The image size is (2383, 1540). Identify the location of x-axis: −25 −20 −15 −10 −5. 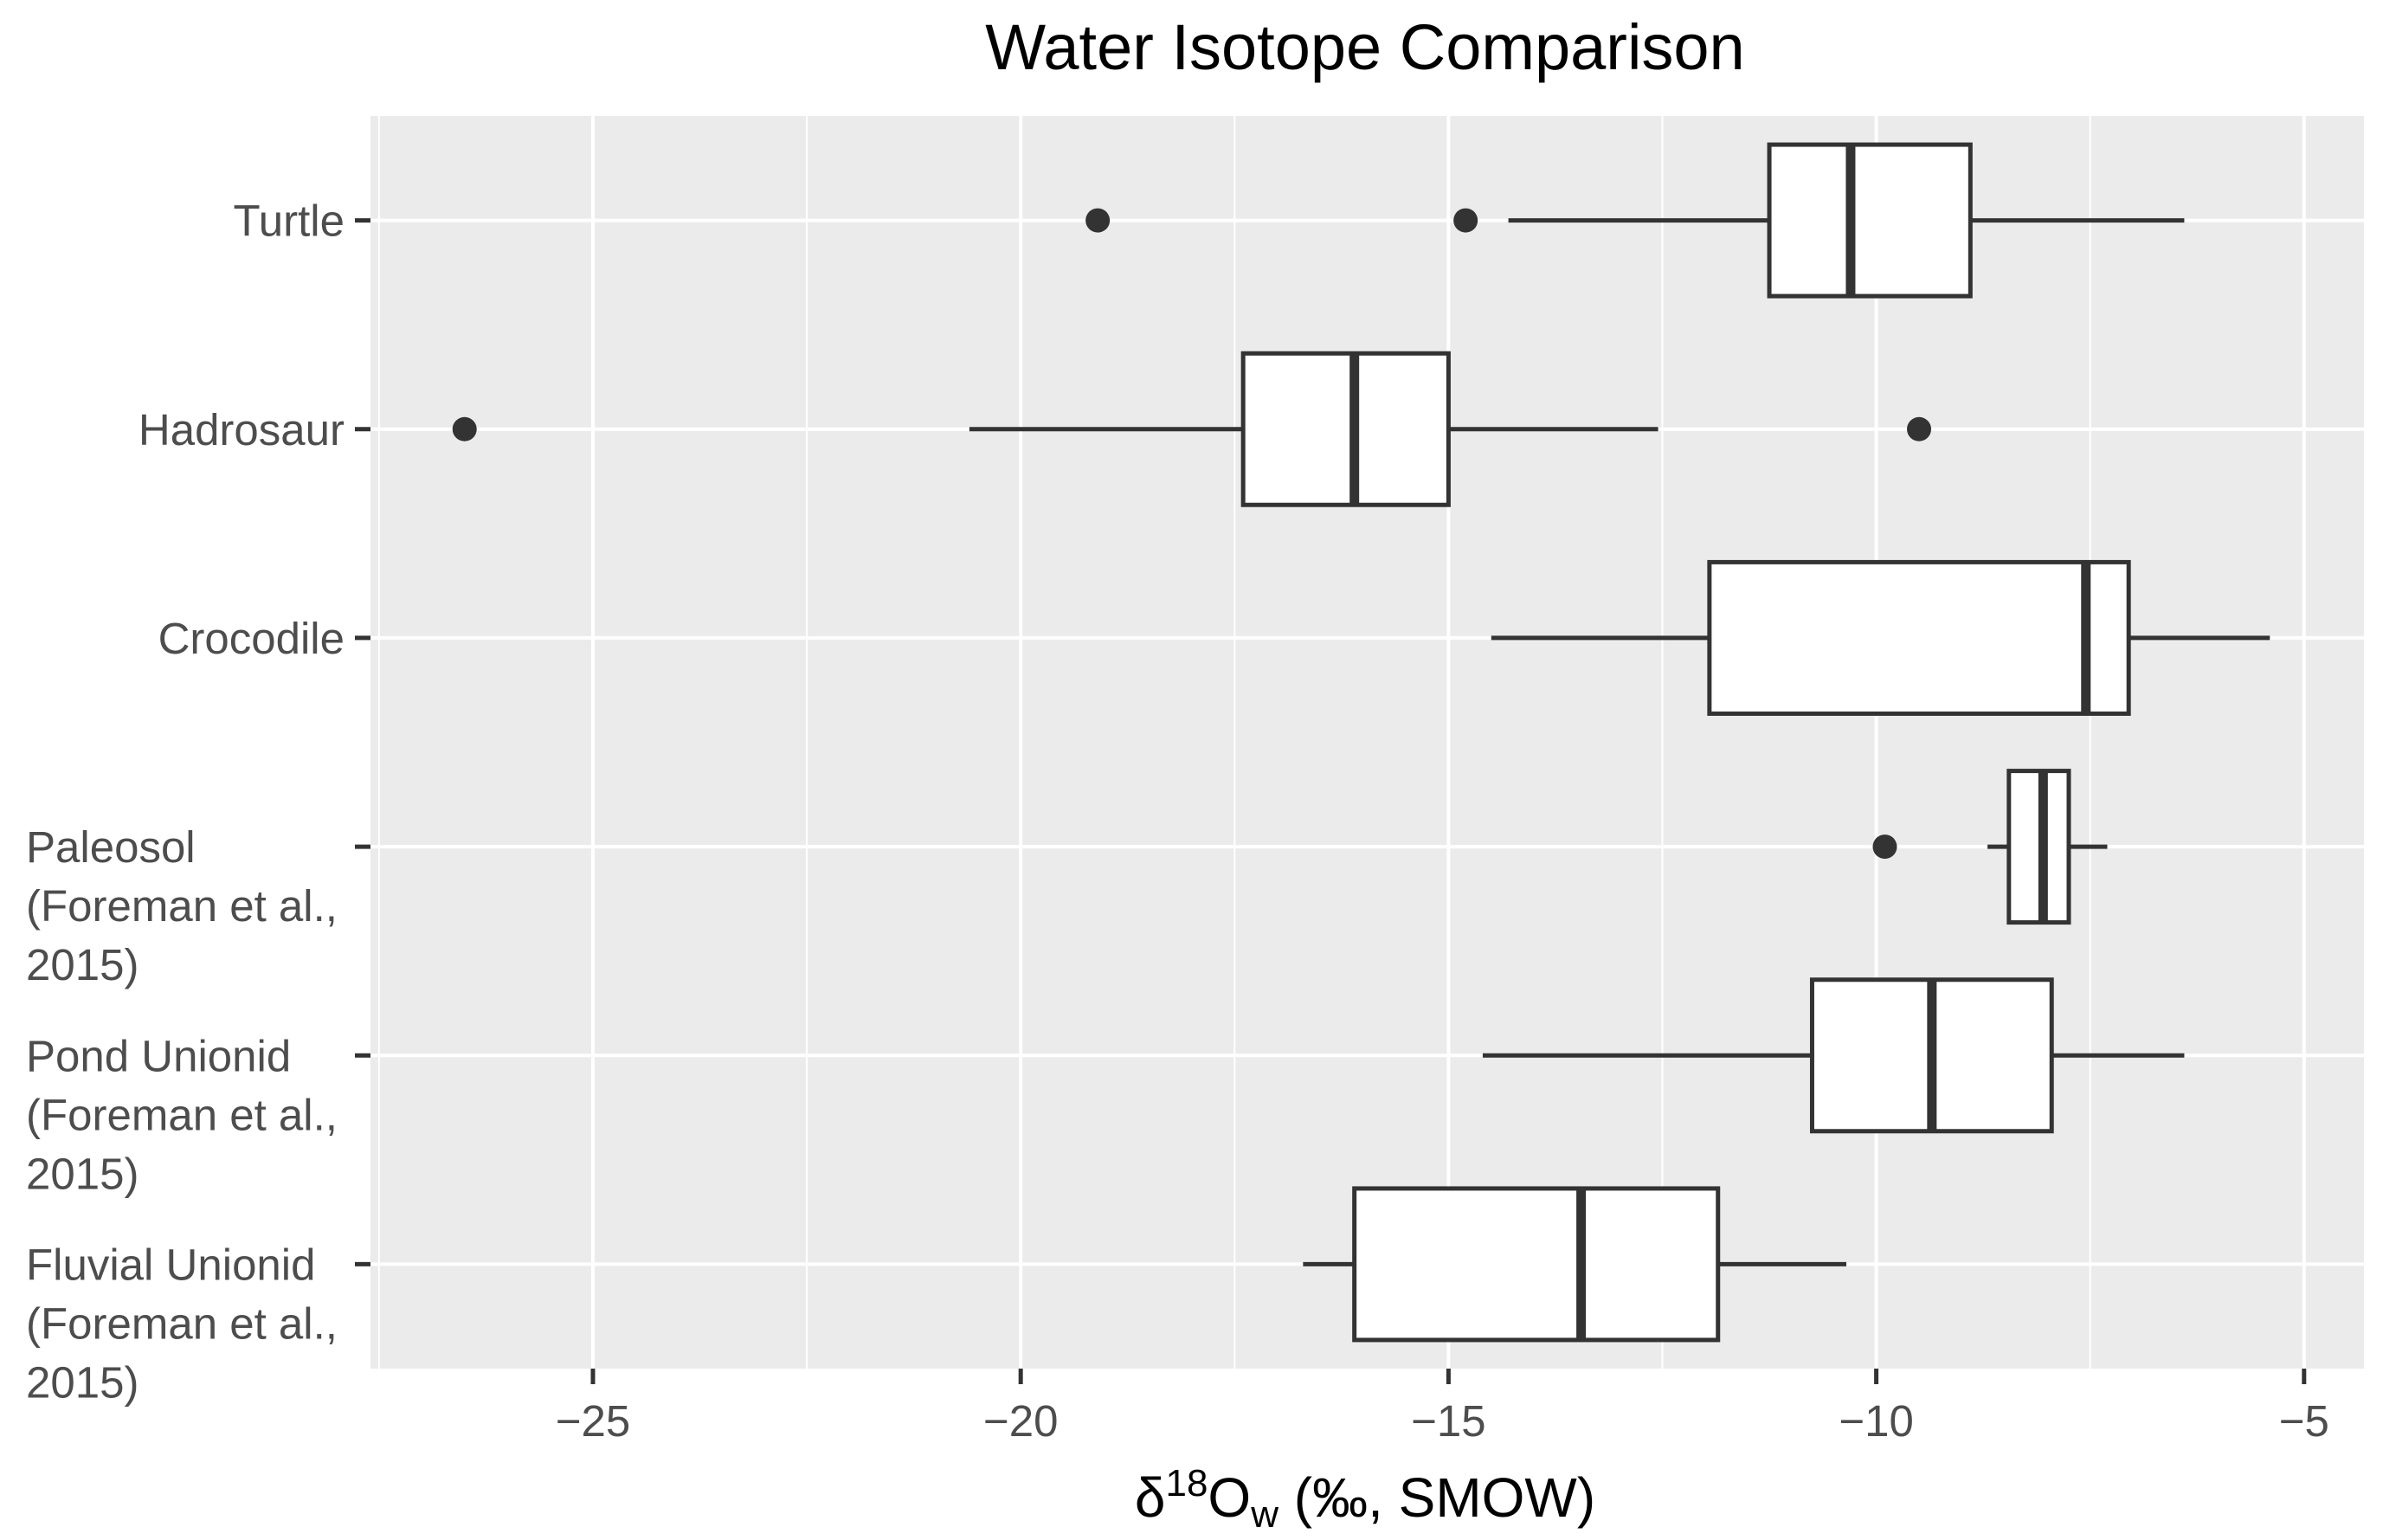
(1443, 1407).